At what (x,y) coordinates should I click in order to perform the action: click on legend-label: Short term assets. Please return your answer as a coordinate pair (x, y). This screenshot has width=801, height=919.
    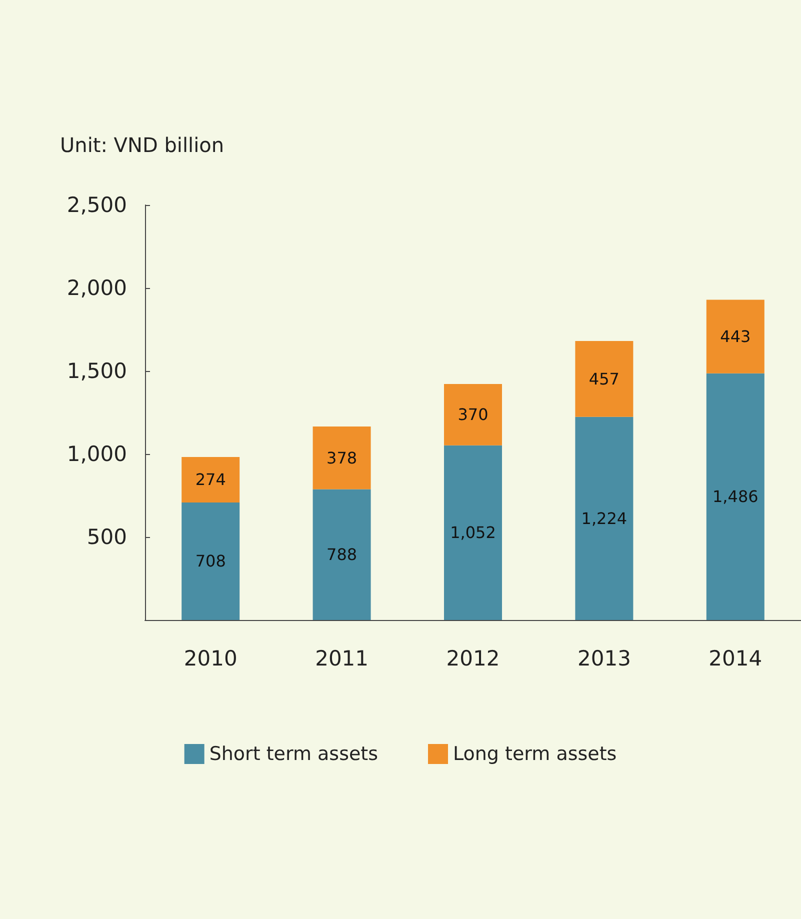
    Looking at the image, I should click on (293, 754).